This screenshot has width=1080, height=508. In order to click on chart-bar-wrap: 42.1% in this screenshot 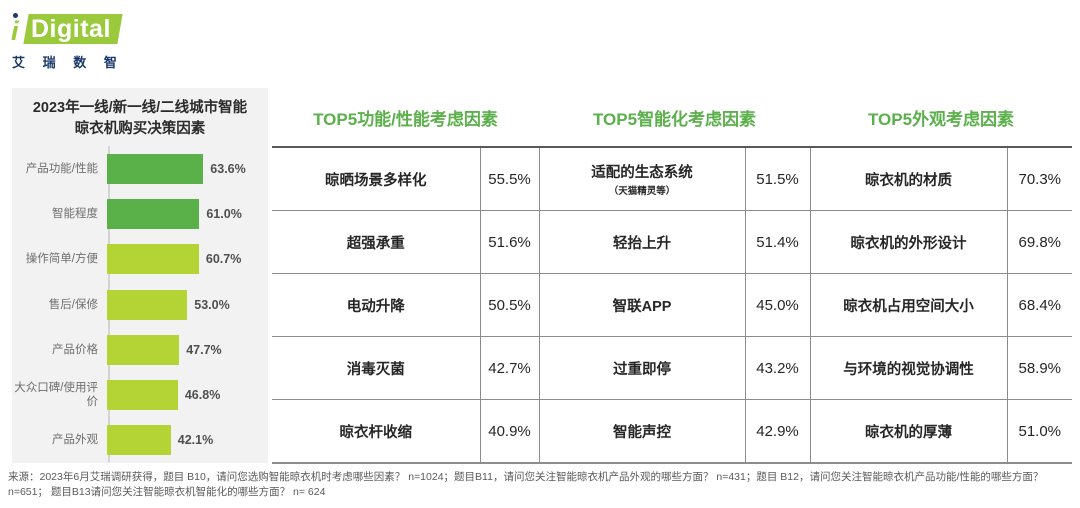, I will do `click(187, 440)`.